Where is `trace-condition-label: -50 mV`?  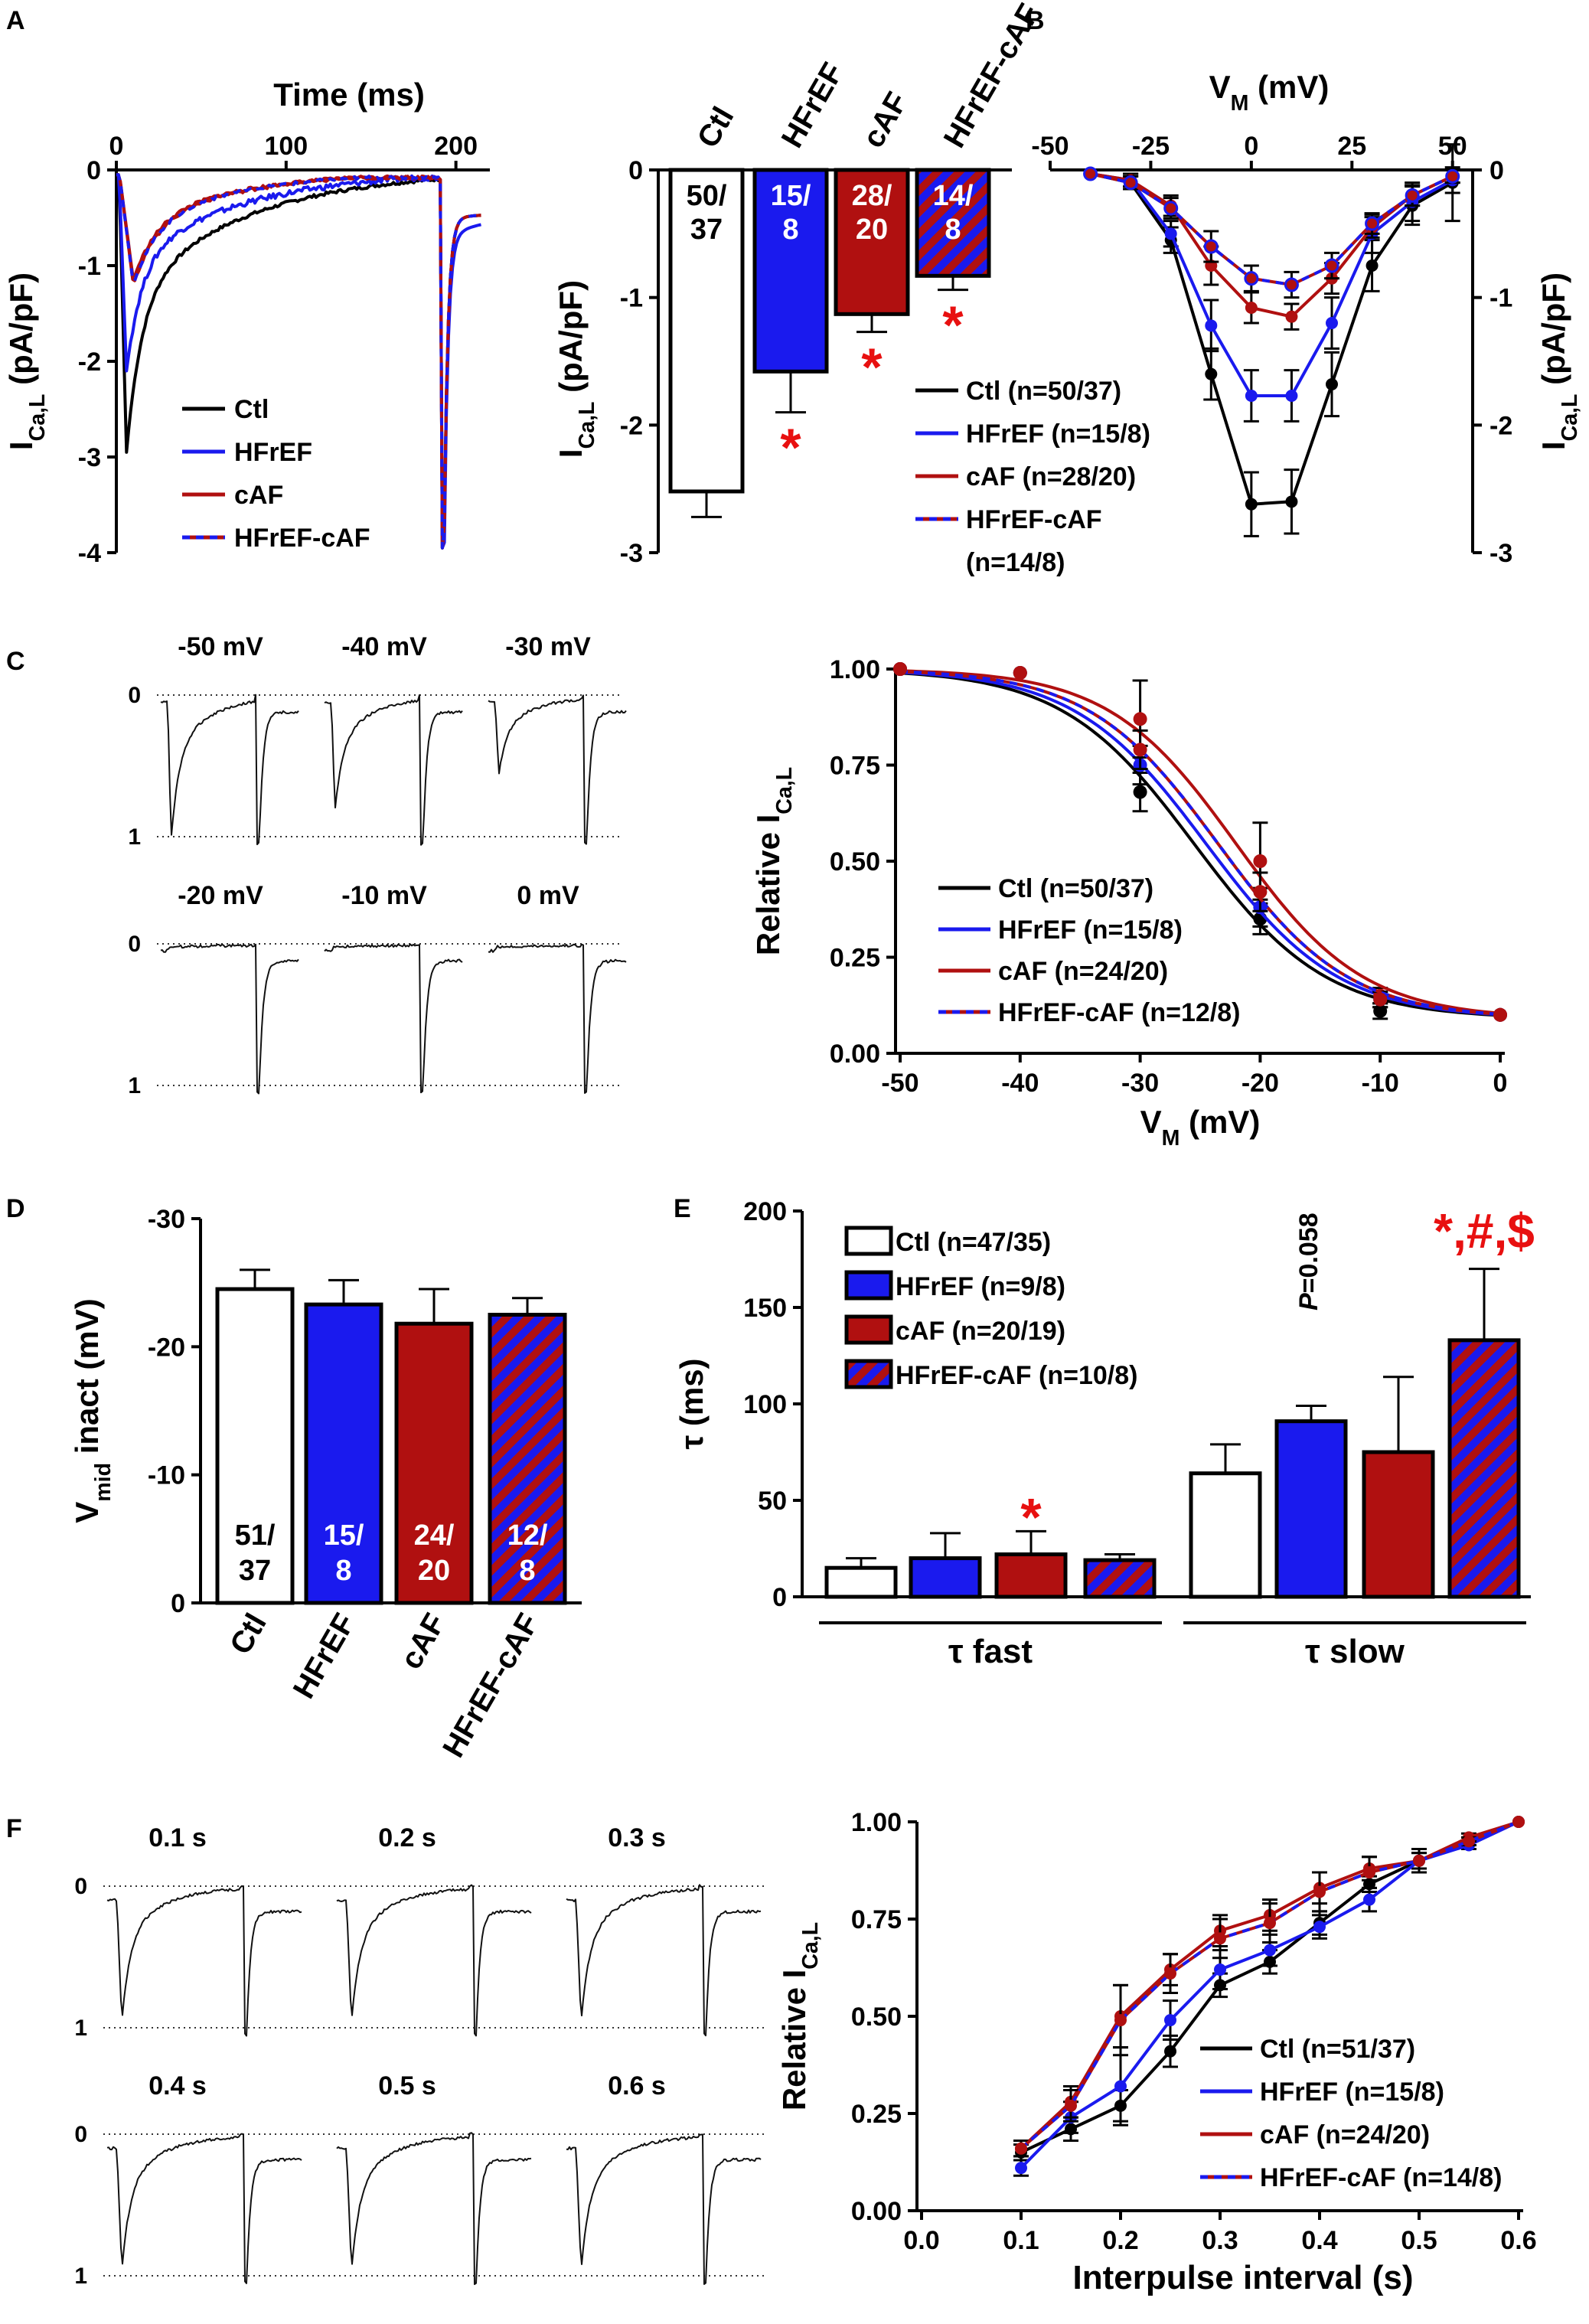 trace-condition-label: -50 mV is located at coordinates (221, 646).